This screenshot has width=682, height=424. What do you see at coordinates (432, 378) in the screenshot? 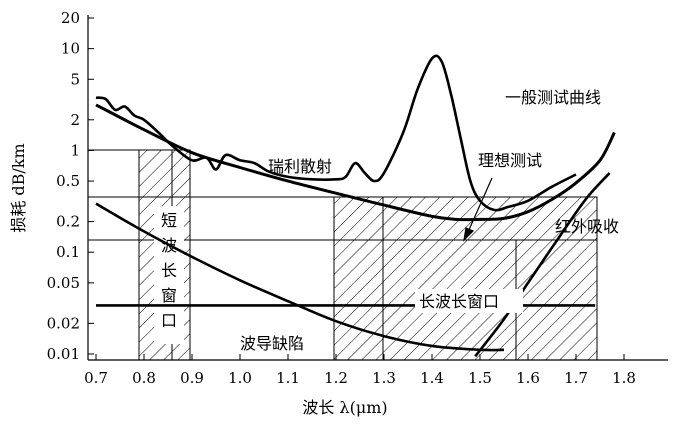
I see `x-tick-label: 1.4` at bounding box center [432, 378].